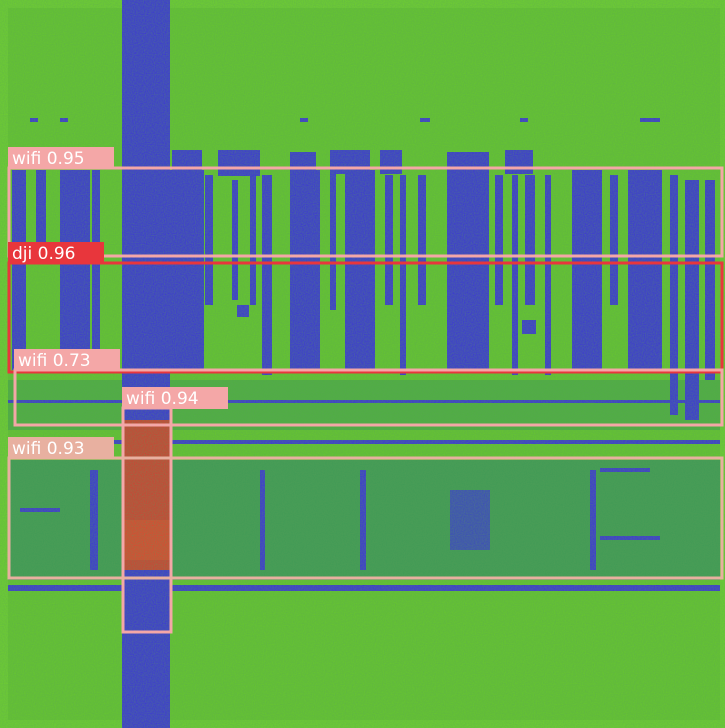  Describe the element at coordinates (162, 399) in the screenshot. I see `detection-label: wifi 0.94` at that location.